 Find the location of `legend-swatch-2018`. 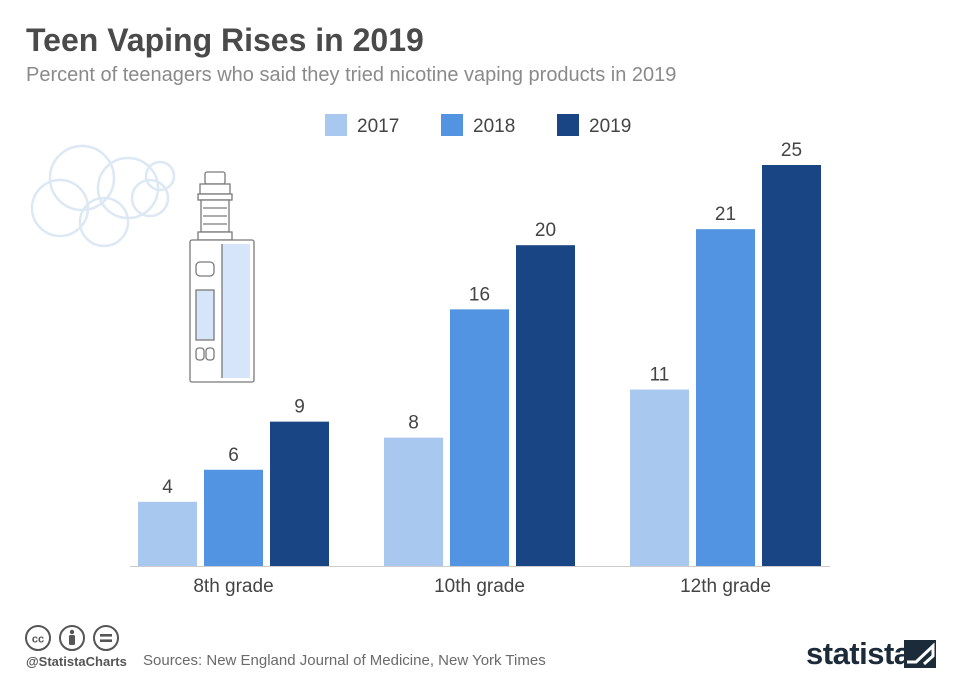

legend-swatch-2018 is located at coordinates (452, 125).